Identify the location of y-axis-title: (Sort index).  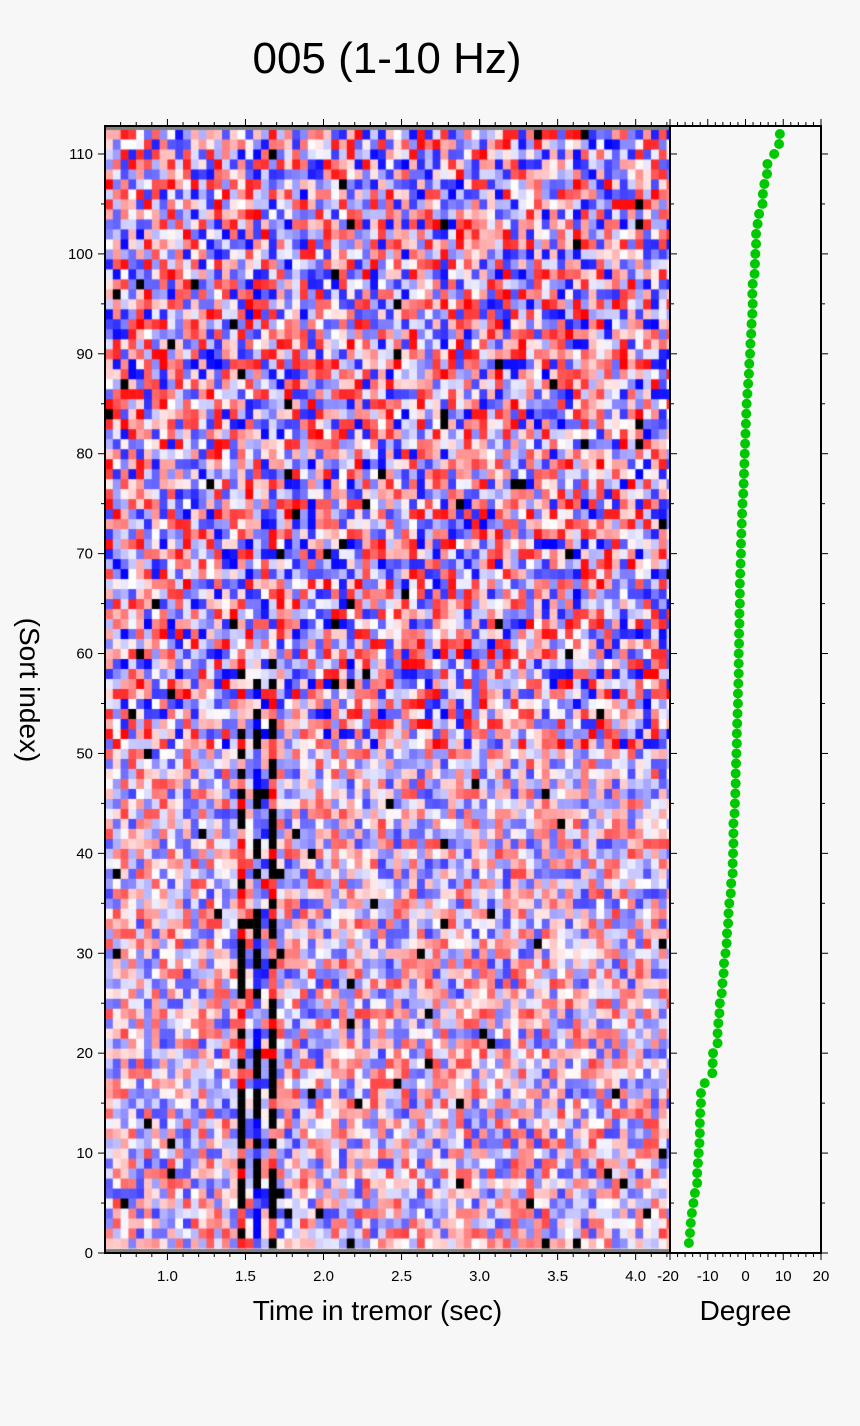
(29, 690).